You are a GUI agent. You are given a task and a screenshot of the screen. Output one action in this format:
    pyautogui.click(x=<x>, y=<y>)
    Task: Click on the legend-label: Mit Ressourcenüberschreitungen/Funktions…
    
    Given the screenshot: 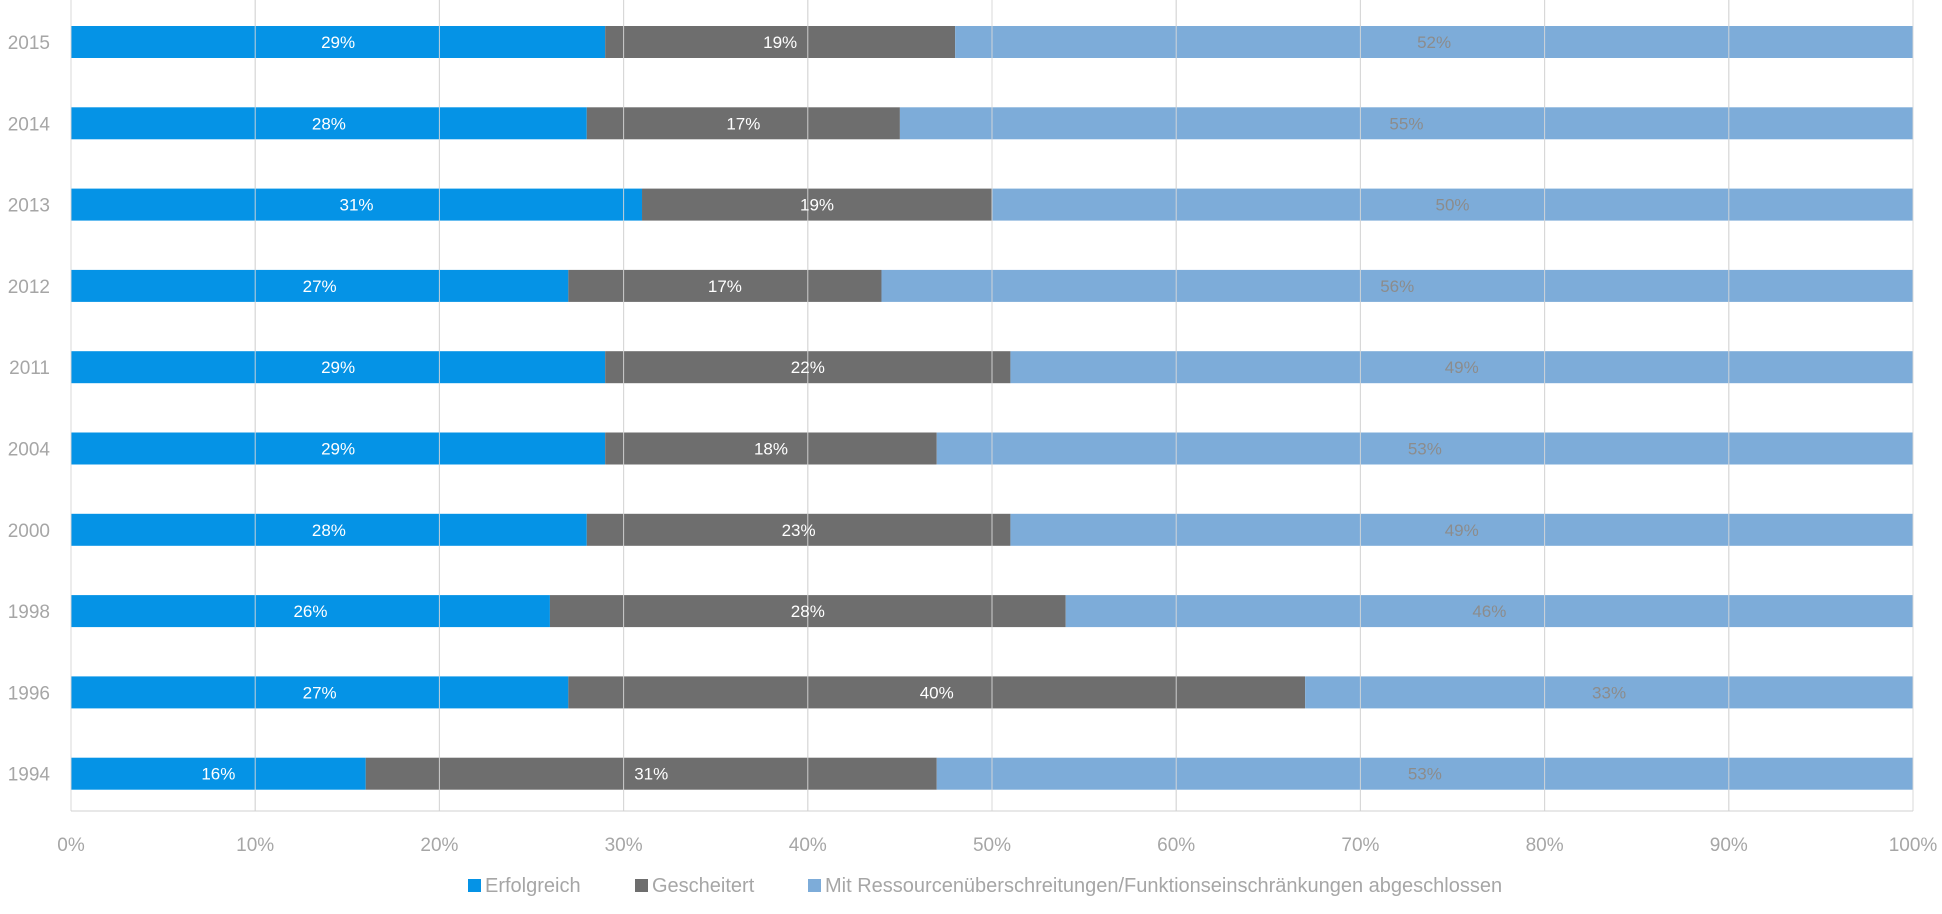 What is the action you would take?
    pyautogui.click(x=1163, y=886)
    